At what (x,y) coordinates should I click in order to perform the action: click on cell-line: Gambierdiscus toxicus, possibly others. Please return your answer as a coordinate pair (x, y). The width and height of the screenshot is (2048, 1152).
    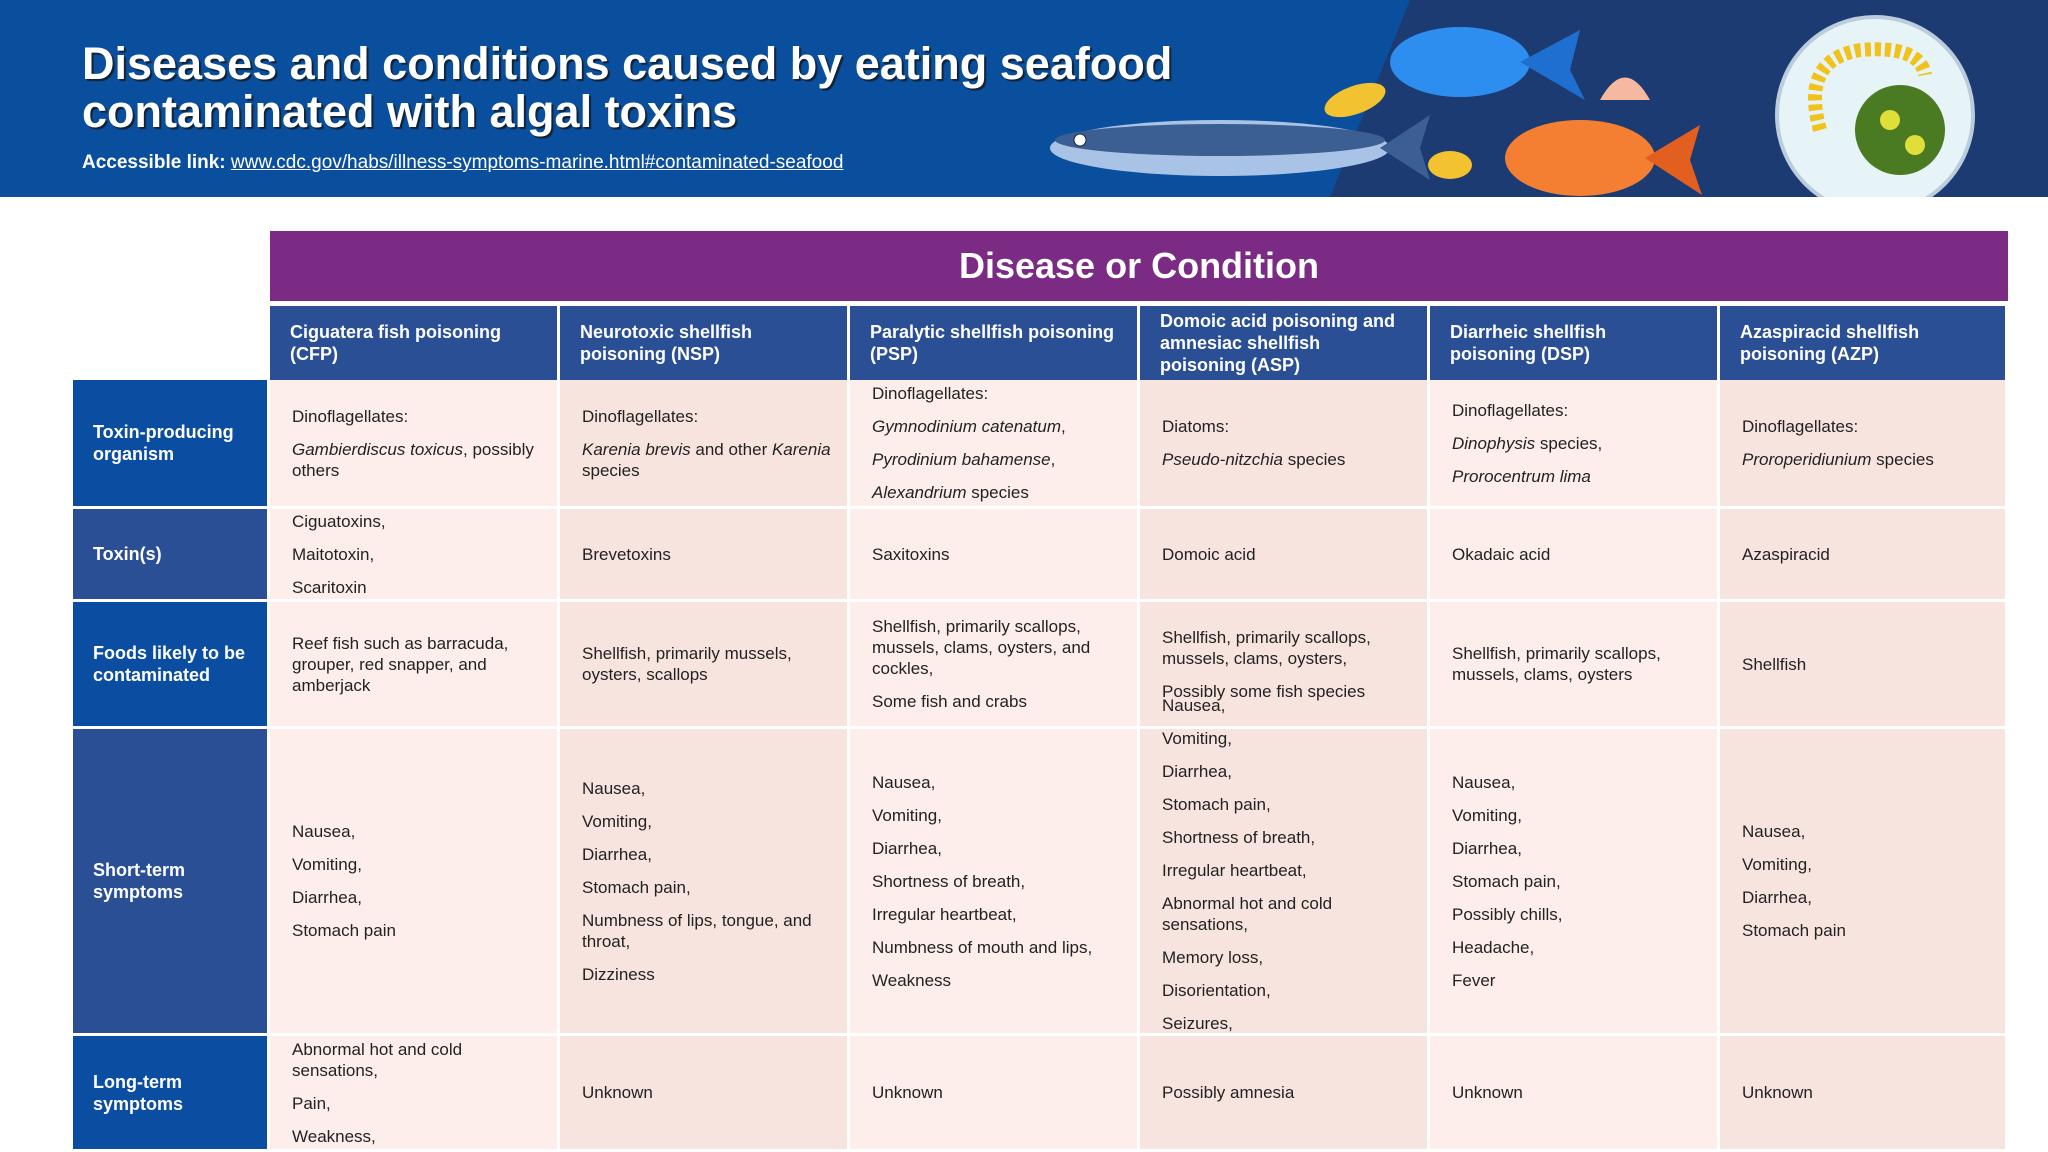
    Looking at the image, I should click on (418, 460).